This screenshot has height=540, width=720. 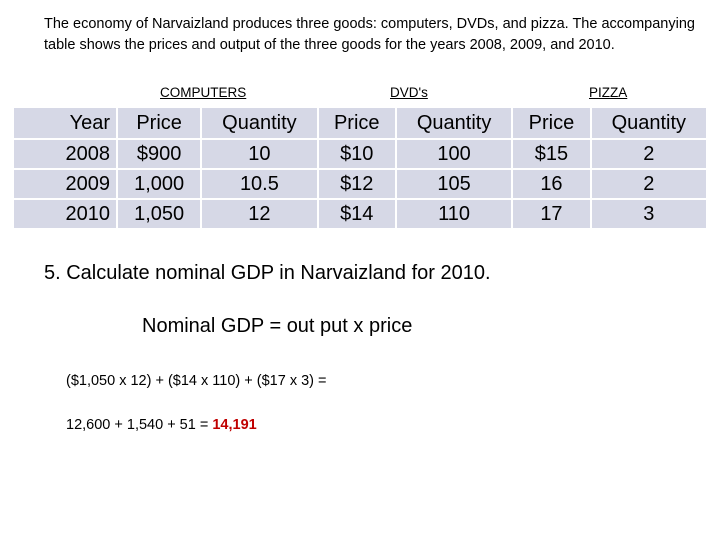 What do you see at coordinates (356, 214) in the screenshot?
I see `cell-dvds-price: $14` at bounding box center [356, 214].